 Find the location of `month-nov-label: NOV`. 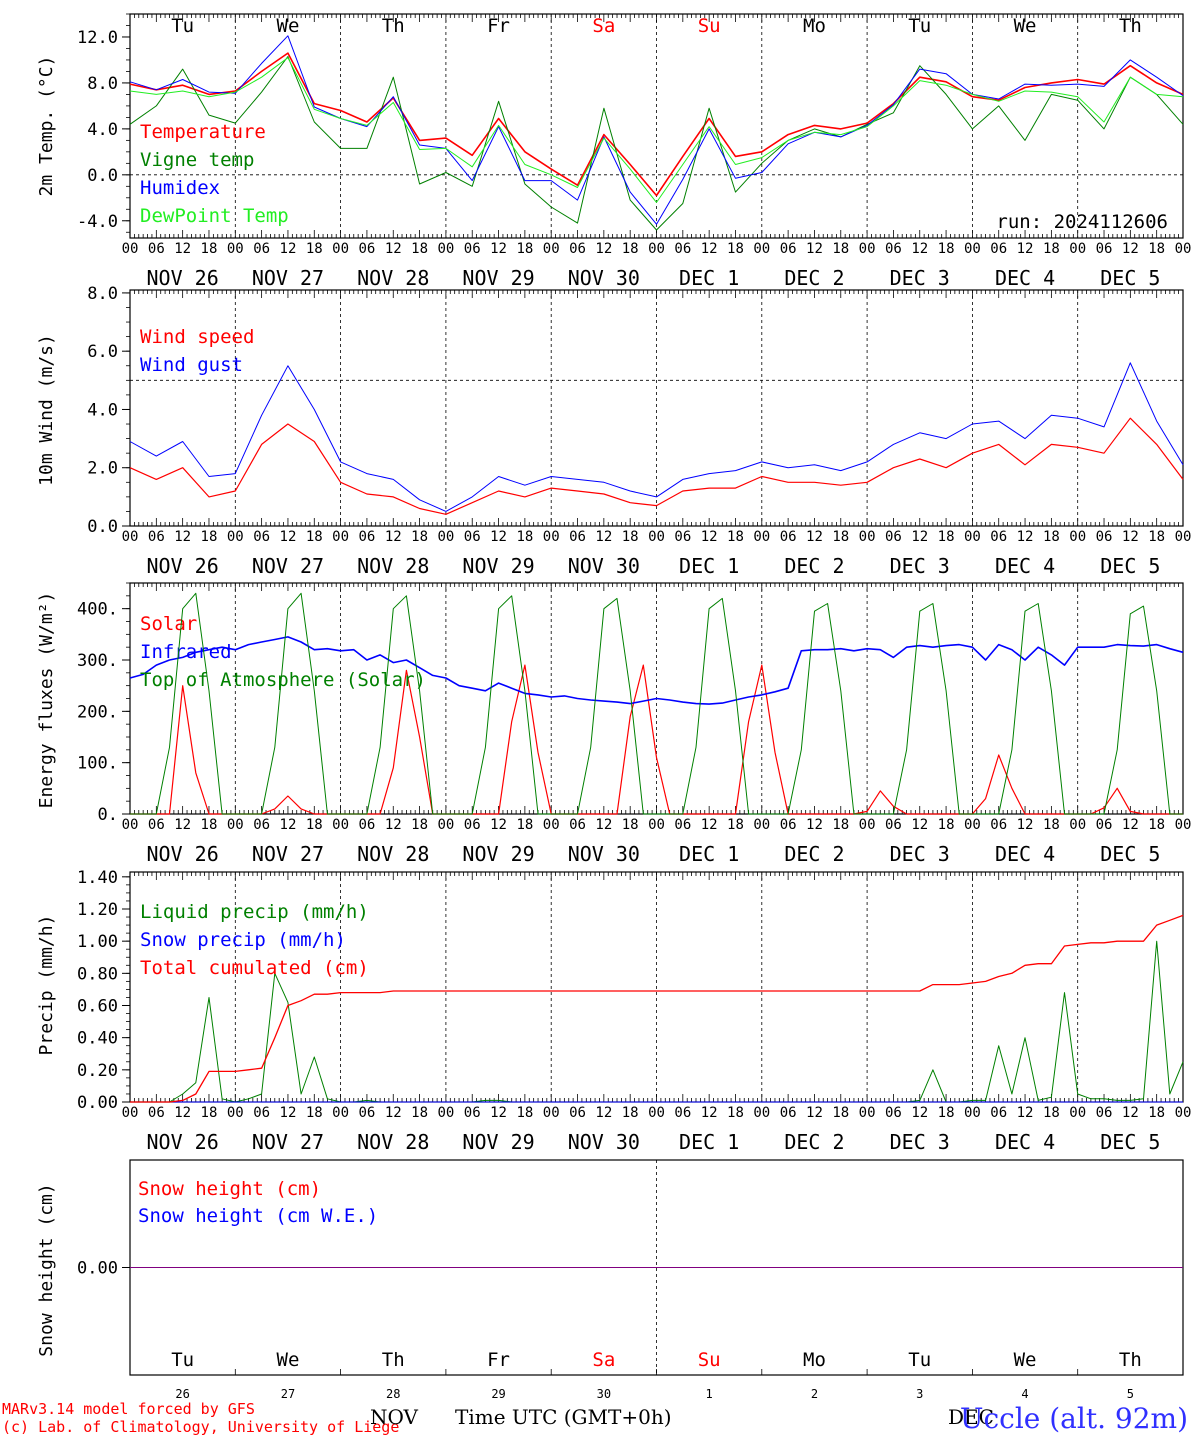

month-nov-label: NOV is located at coordinates (394, 1417).